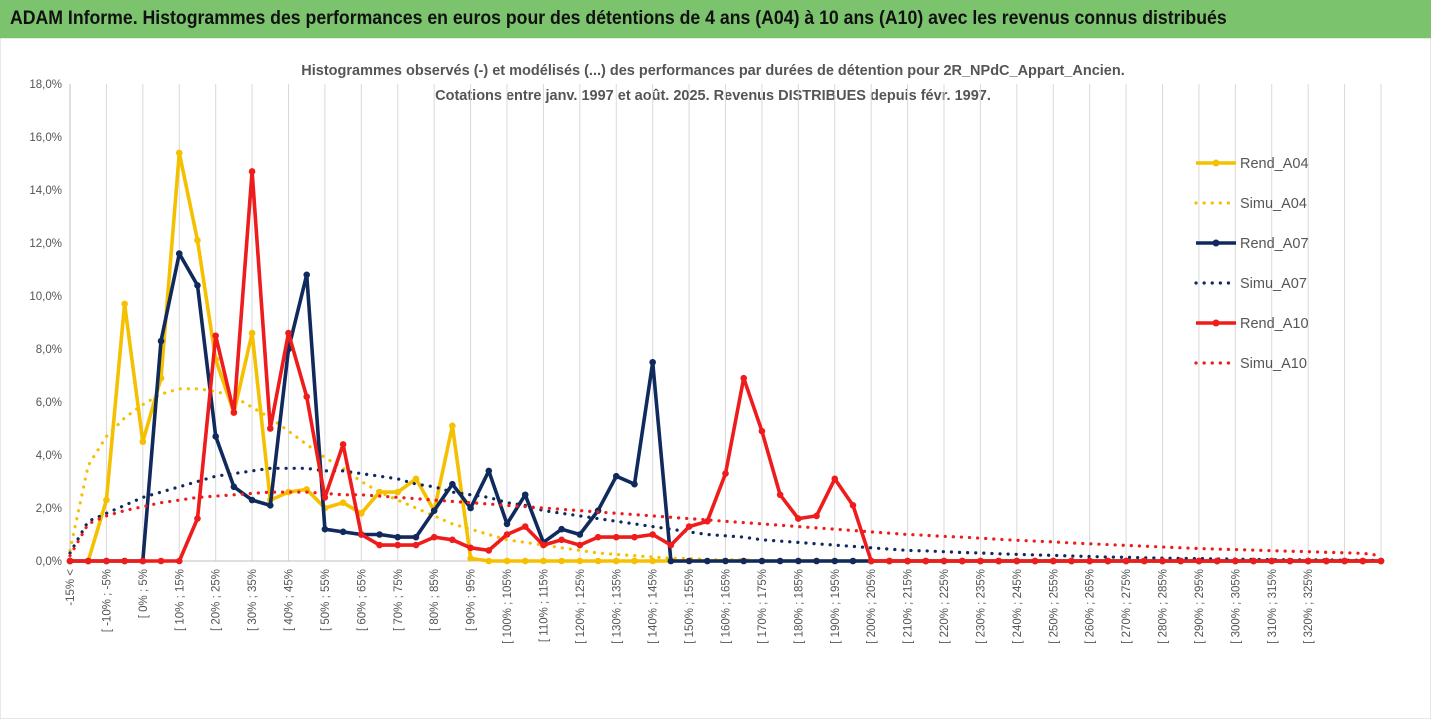  What do you see at coordinates (1216, 163) in the screenshot?
I see `legend-marker-rend-a04` at bounding box center [1216, 163].